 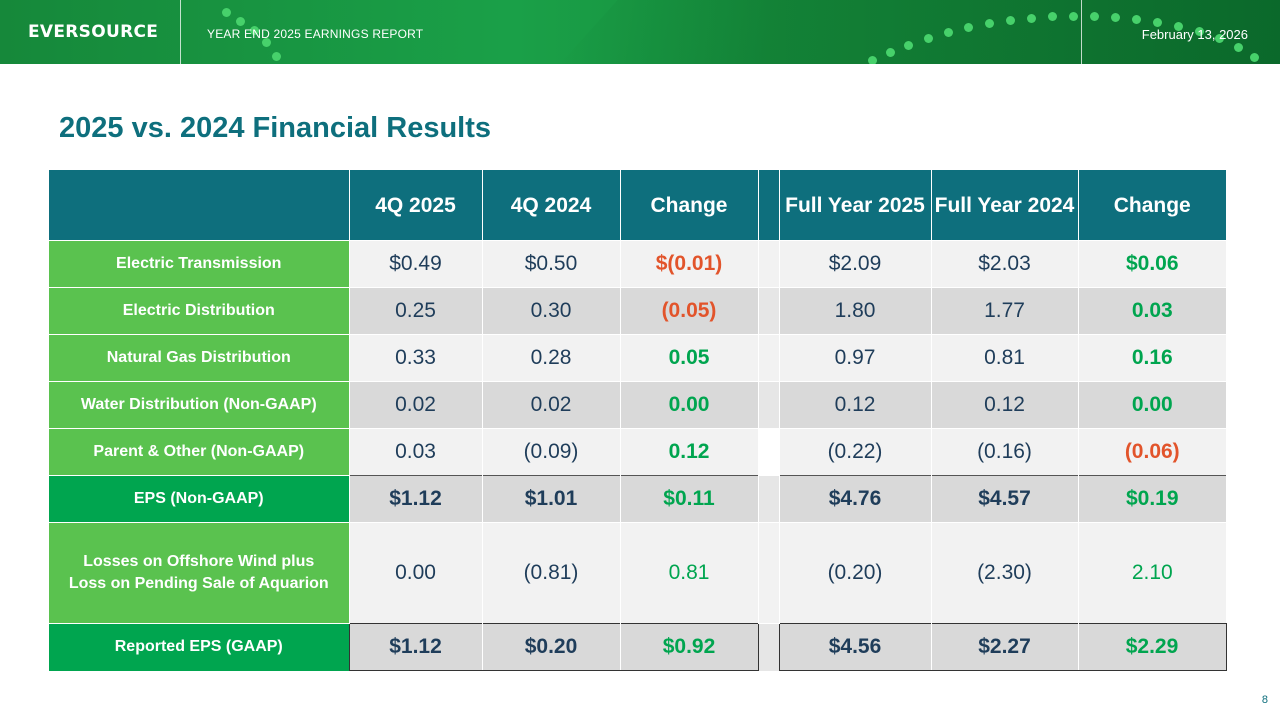 What do you see at coordinates (199, 205) in the screenshot?
I see `header-cell-label` at bounding box center [199, 205].